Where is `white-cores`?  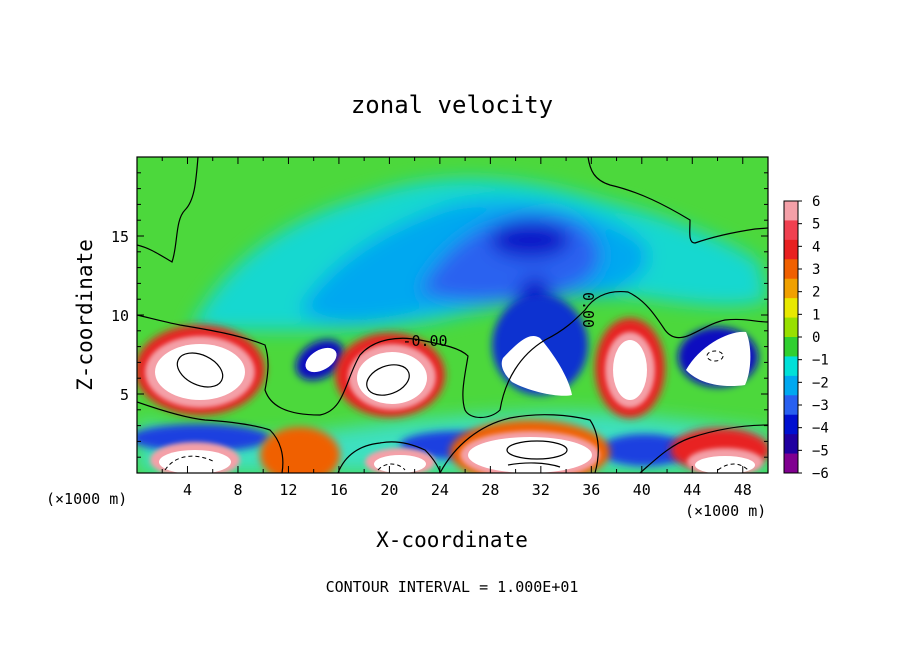 white-cores is located at coordinates (455, 402).